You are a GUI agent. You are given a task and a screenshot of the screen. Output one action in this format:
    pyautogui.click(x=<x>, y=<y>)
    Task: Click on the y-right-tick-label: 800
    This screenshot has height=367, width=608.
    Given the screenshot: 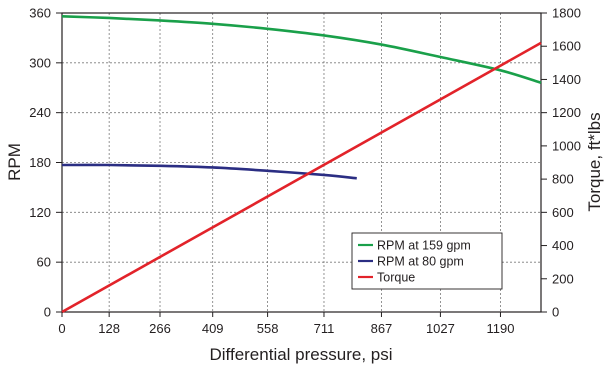 What is the action you would take?
    pyautogui.click(x=563, y=179)
    